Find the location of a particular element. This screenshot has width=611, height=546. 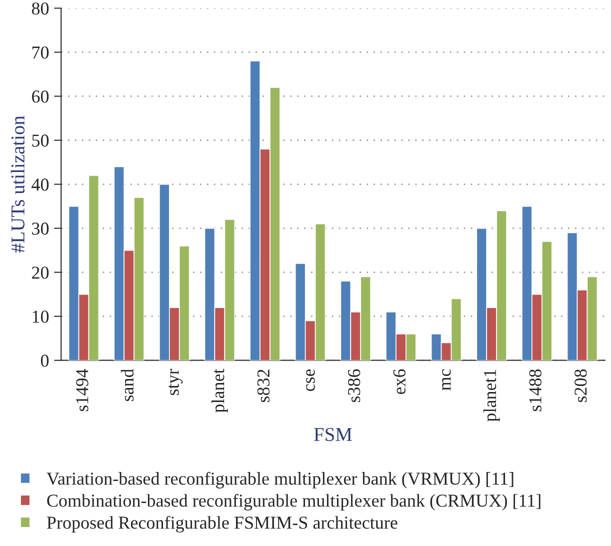

x-tick-label: s386 is located at coordinates (354, 385).